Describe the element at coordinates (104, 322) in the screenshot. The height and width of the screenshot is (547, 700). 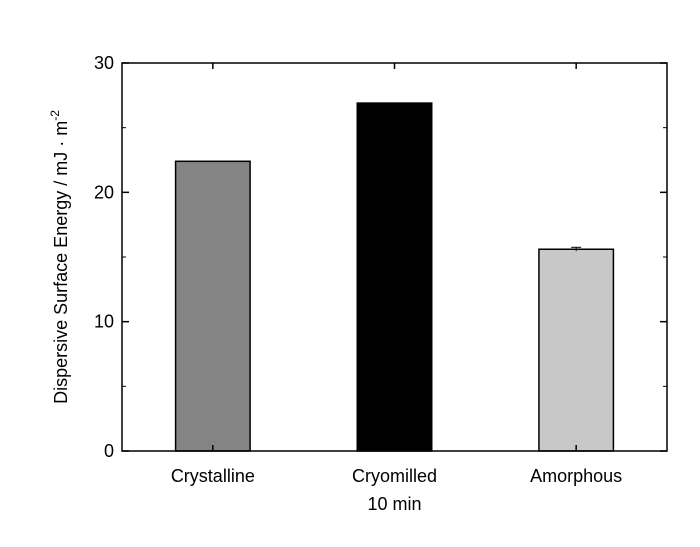
I see `y-tick-label: 10` at that location.